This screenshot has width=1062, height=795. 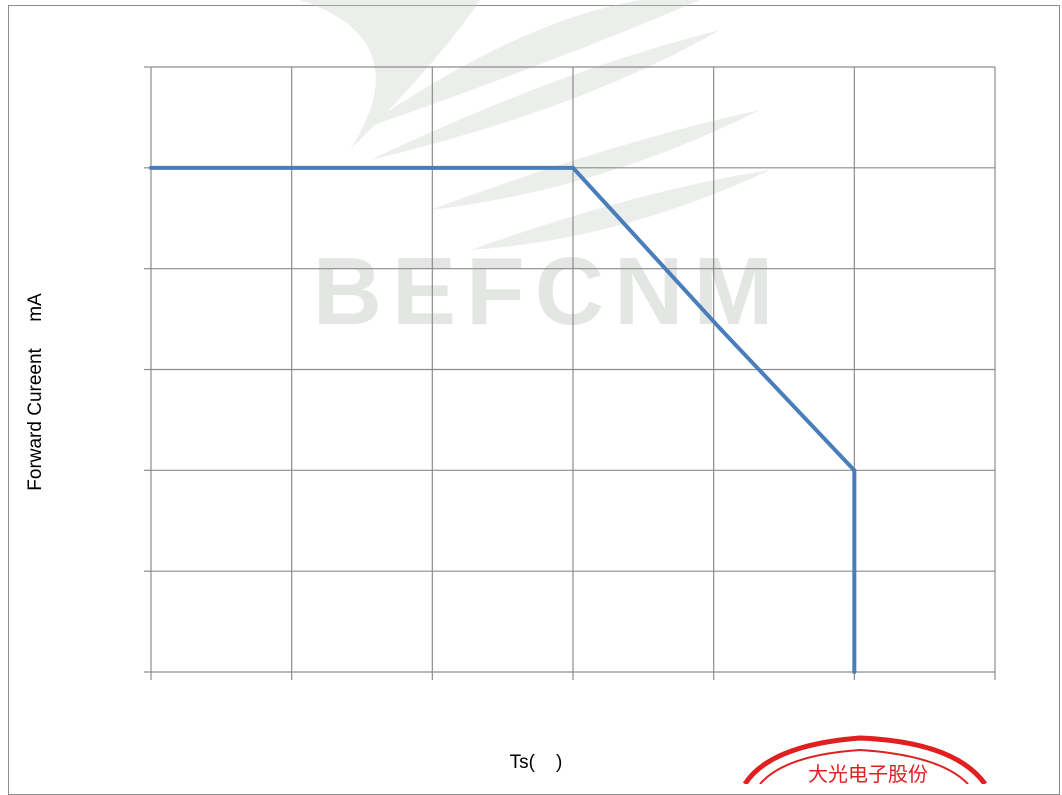 I want to click on stamp-text: 大光电子股份, so click(x=868, y=773).